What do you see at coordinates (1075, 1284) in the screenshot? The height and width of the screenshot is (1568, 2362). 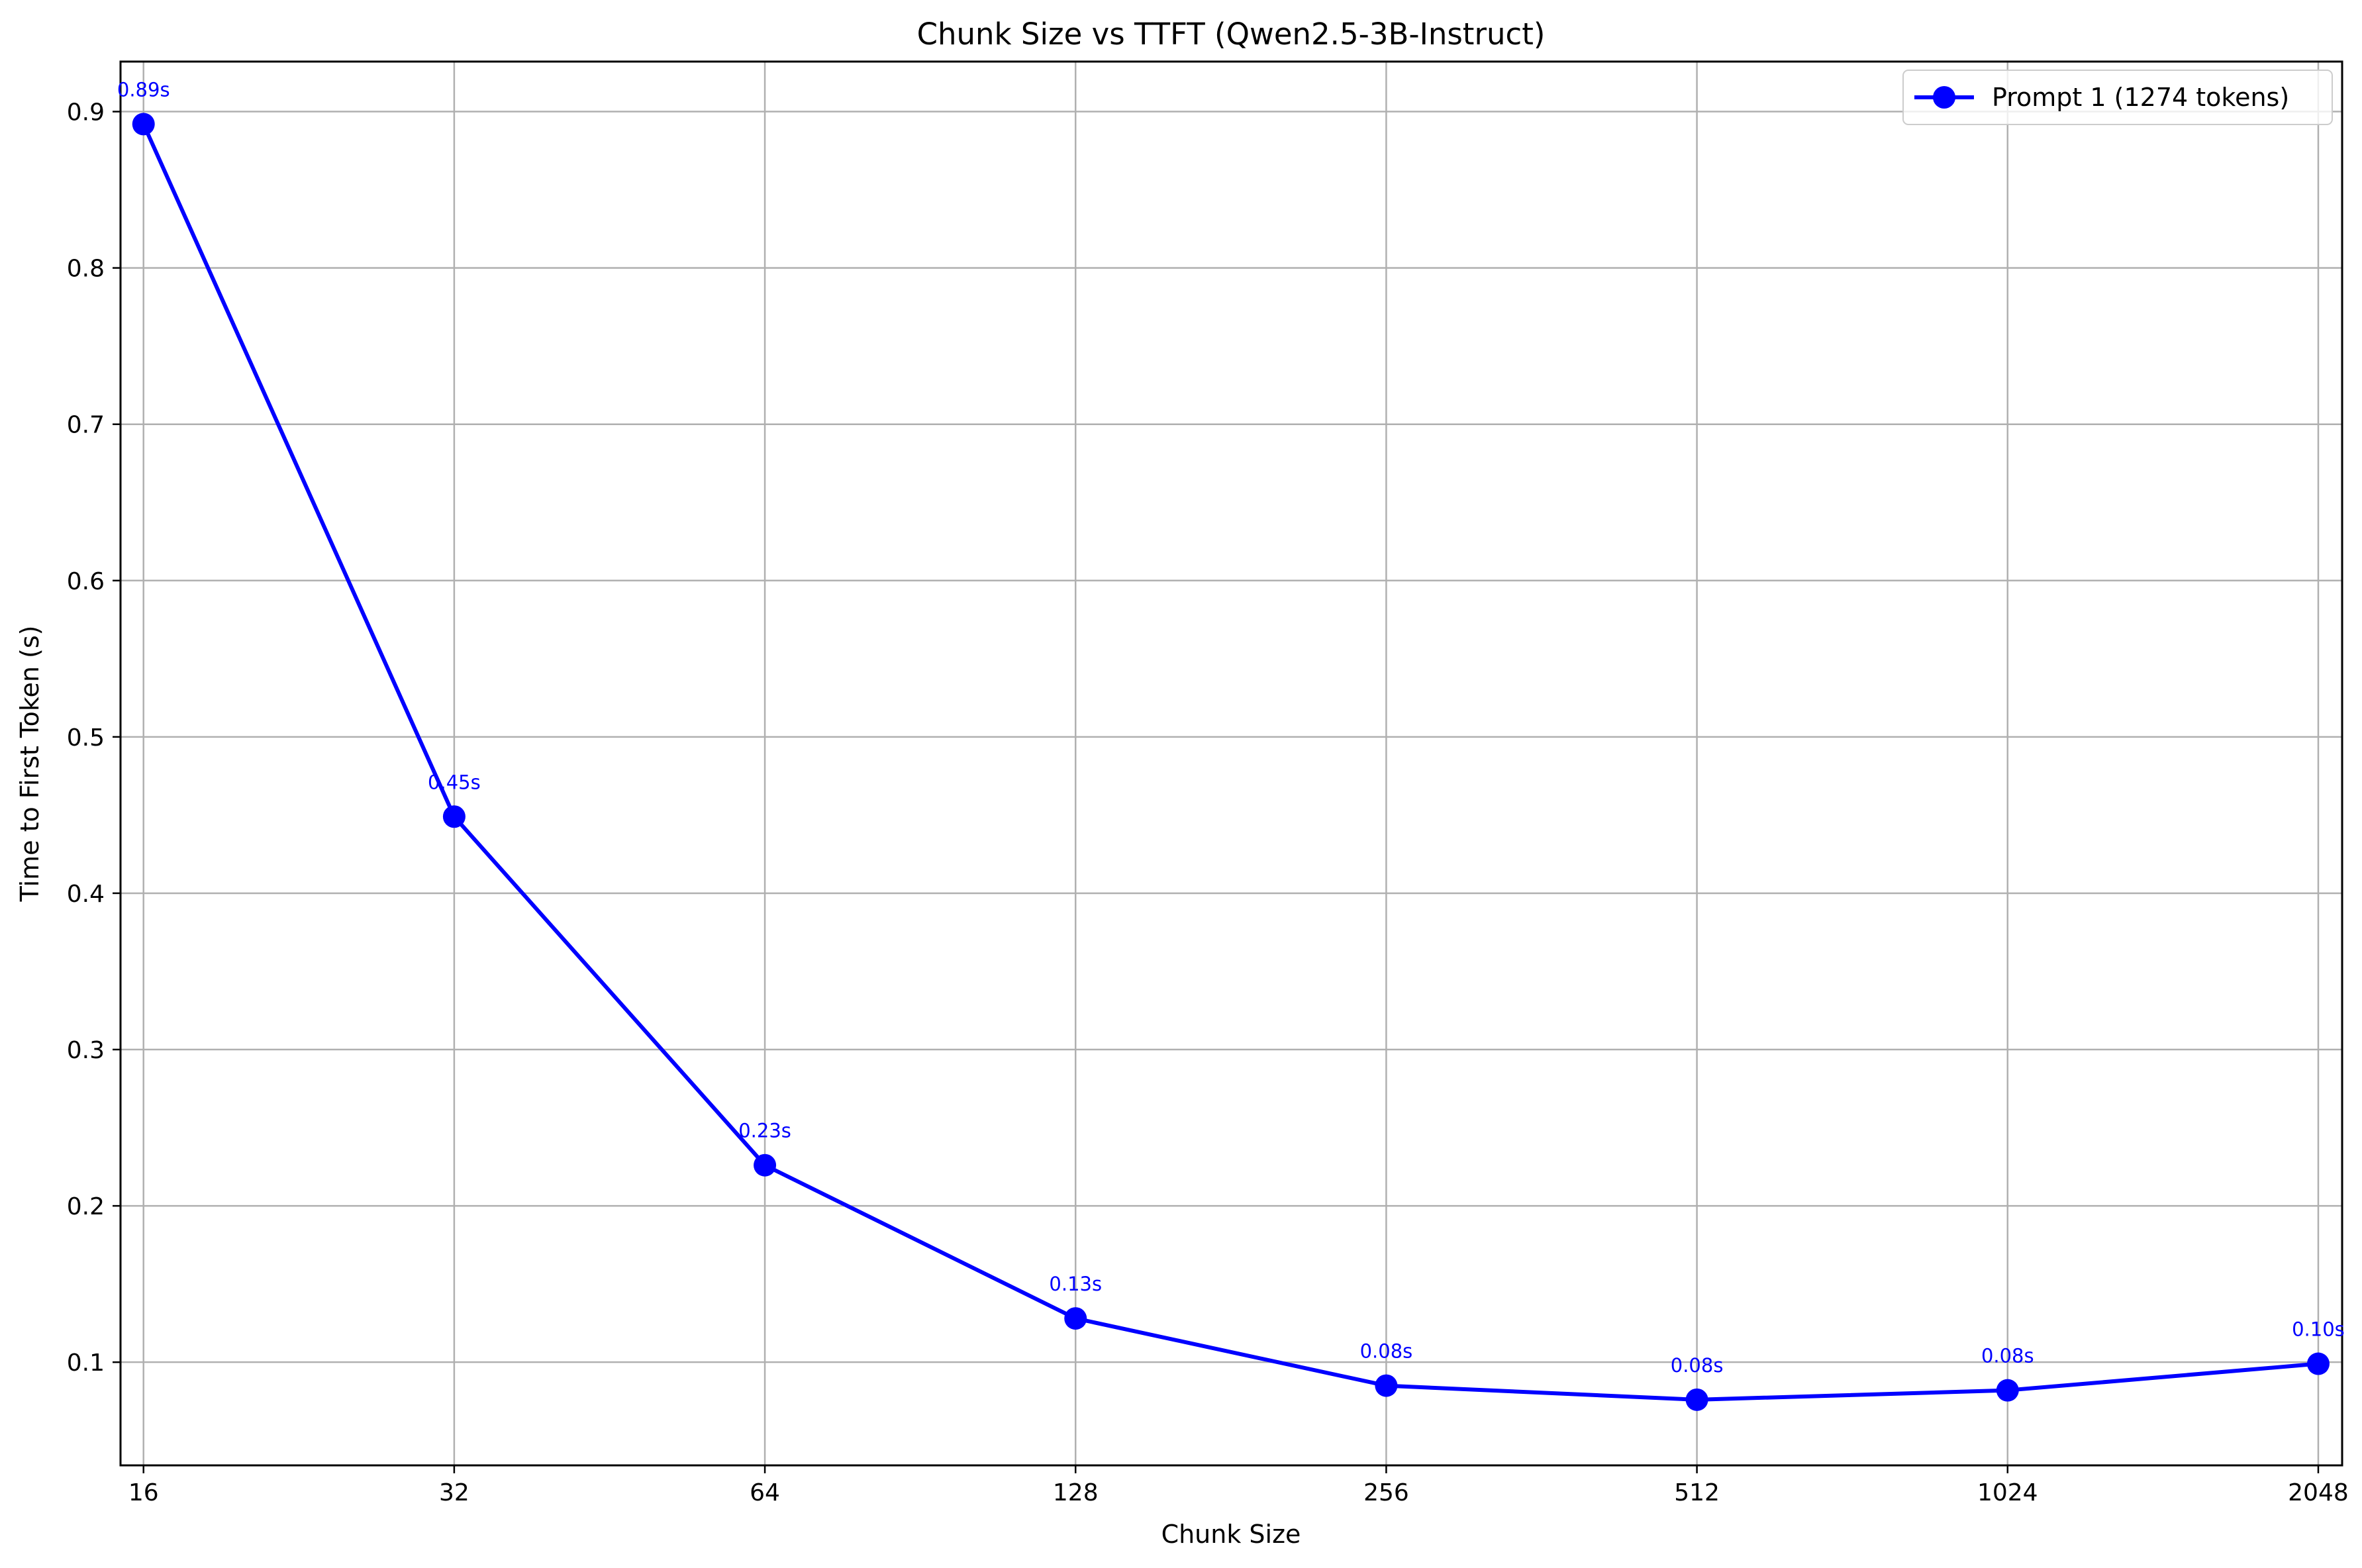 I see `data-label: 0.13s` at bounding box center [1075, 1284].